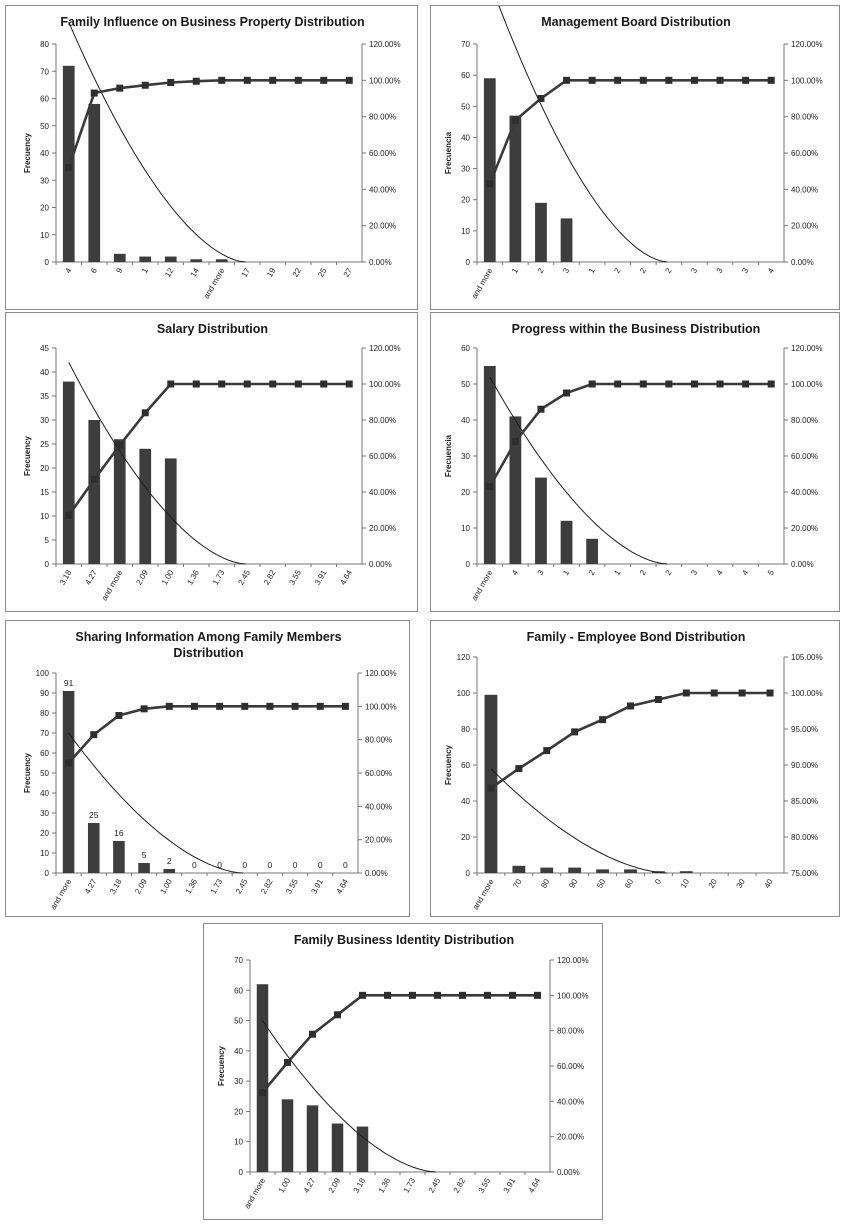 This screenshot has width=846, height=1224. What do you see at coordinates (116, 886) in the screenshot?
I see `x-tick-label: 3.18` at bounding box center [116, 886].